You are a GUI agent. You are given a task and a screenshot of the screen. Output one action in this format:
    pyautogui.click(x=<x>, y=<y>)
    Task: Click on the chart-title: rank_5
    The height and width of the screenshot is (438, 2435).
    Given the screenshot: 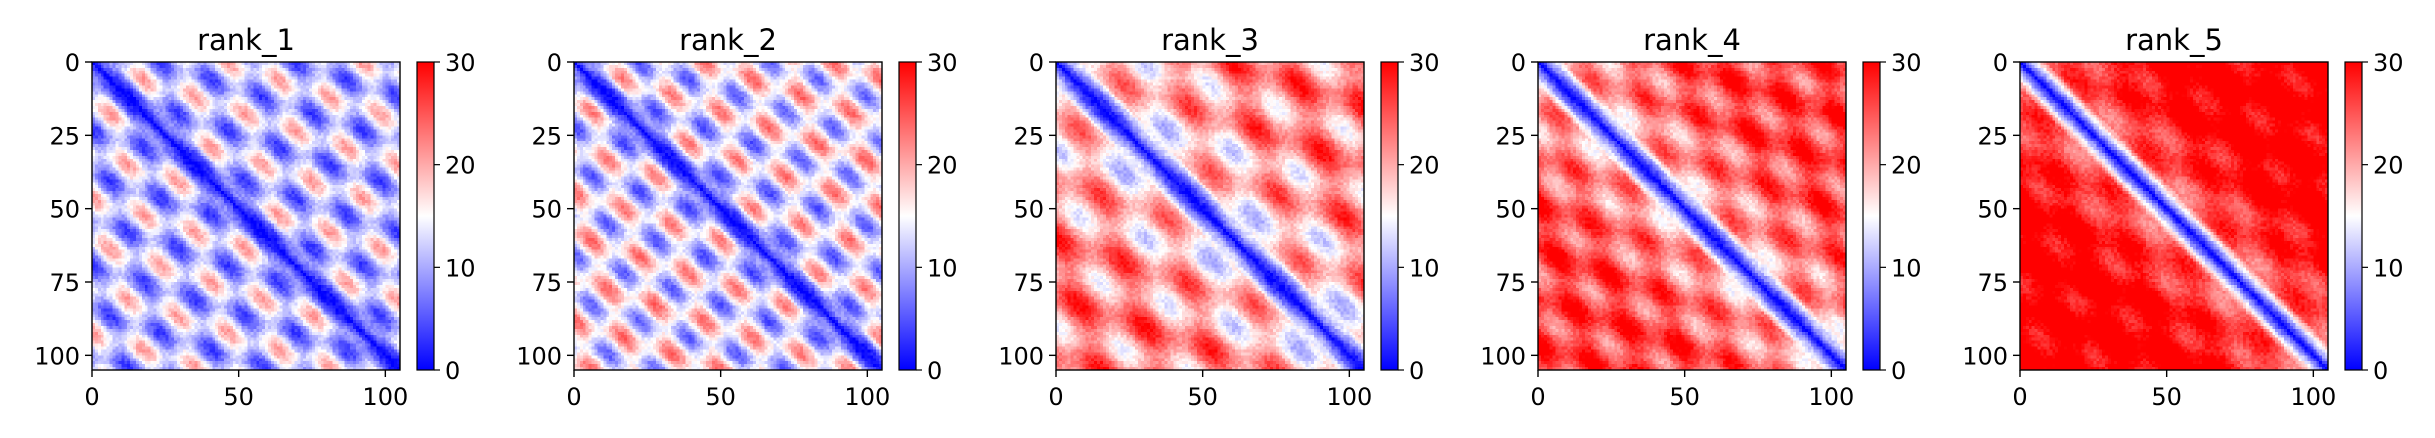 What is the action you would take?
    pyautogui.click(x=2174, y=40)
    